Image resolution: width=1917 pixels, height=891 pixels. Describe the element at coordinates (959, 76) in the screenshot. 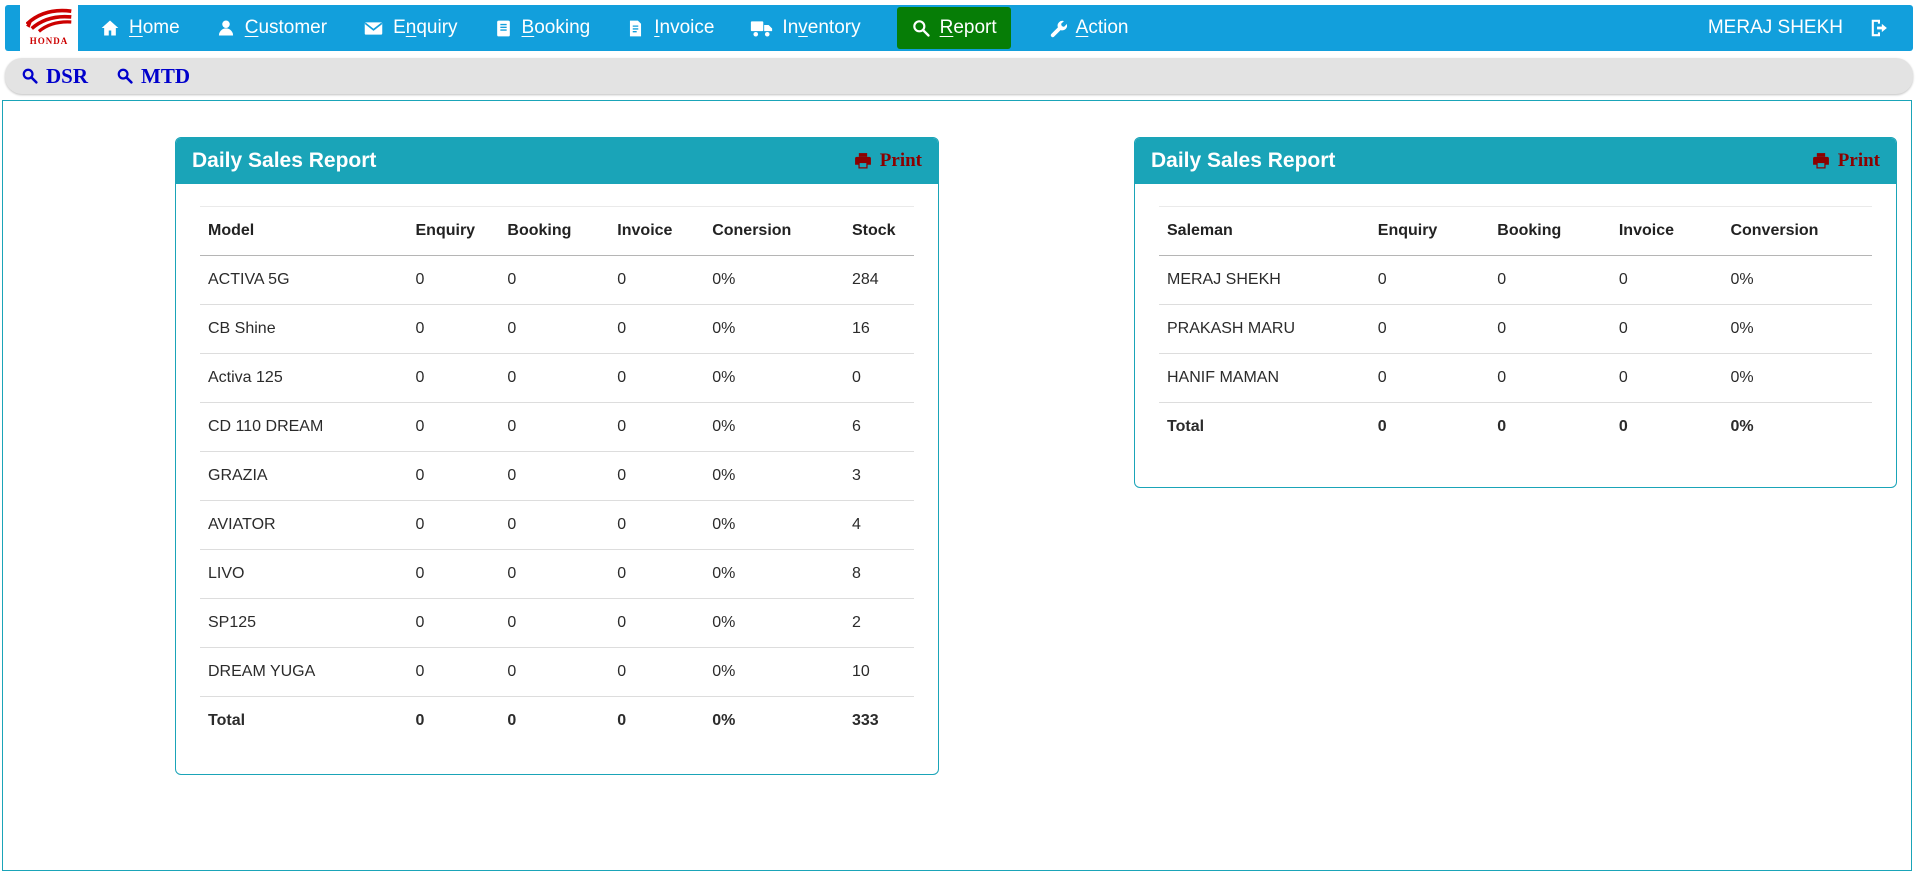

I see `report-toolbar: DSR MTD` at that location.